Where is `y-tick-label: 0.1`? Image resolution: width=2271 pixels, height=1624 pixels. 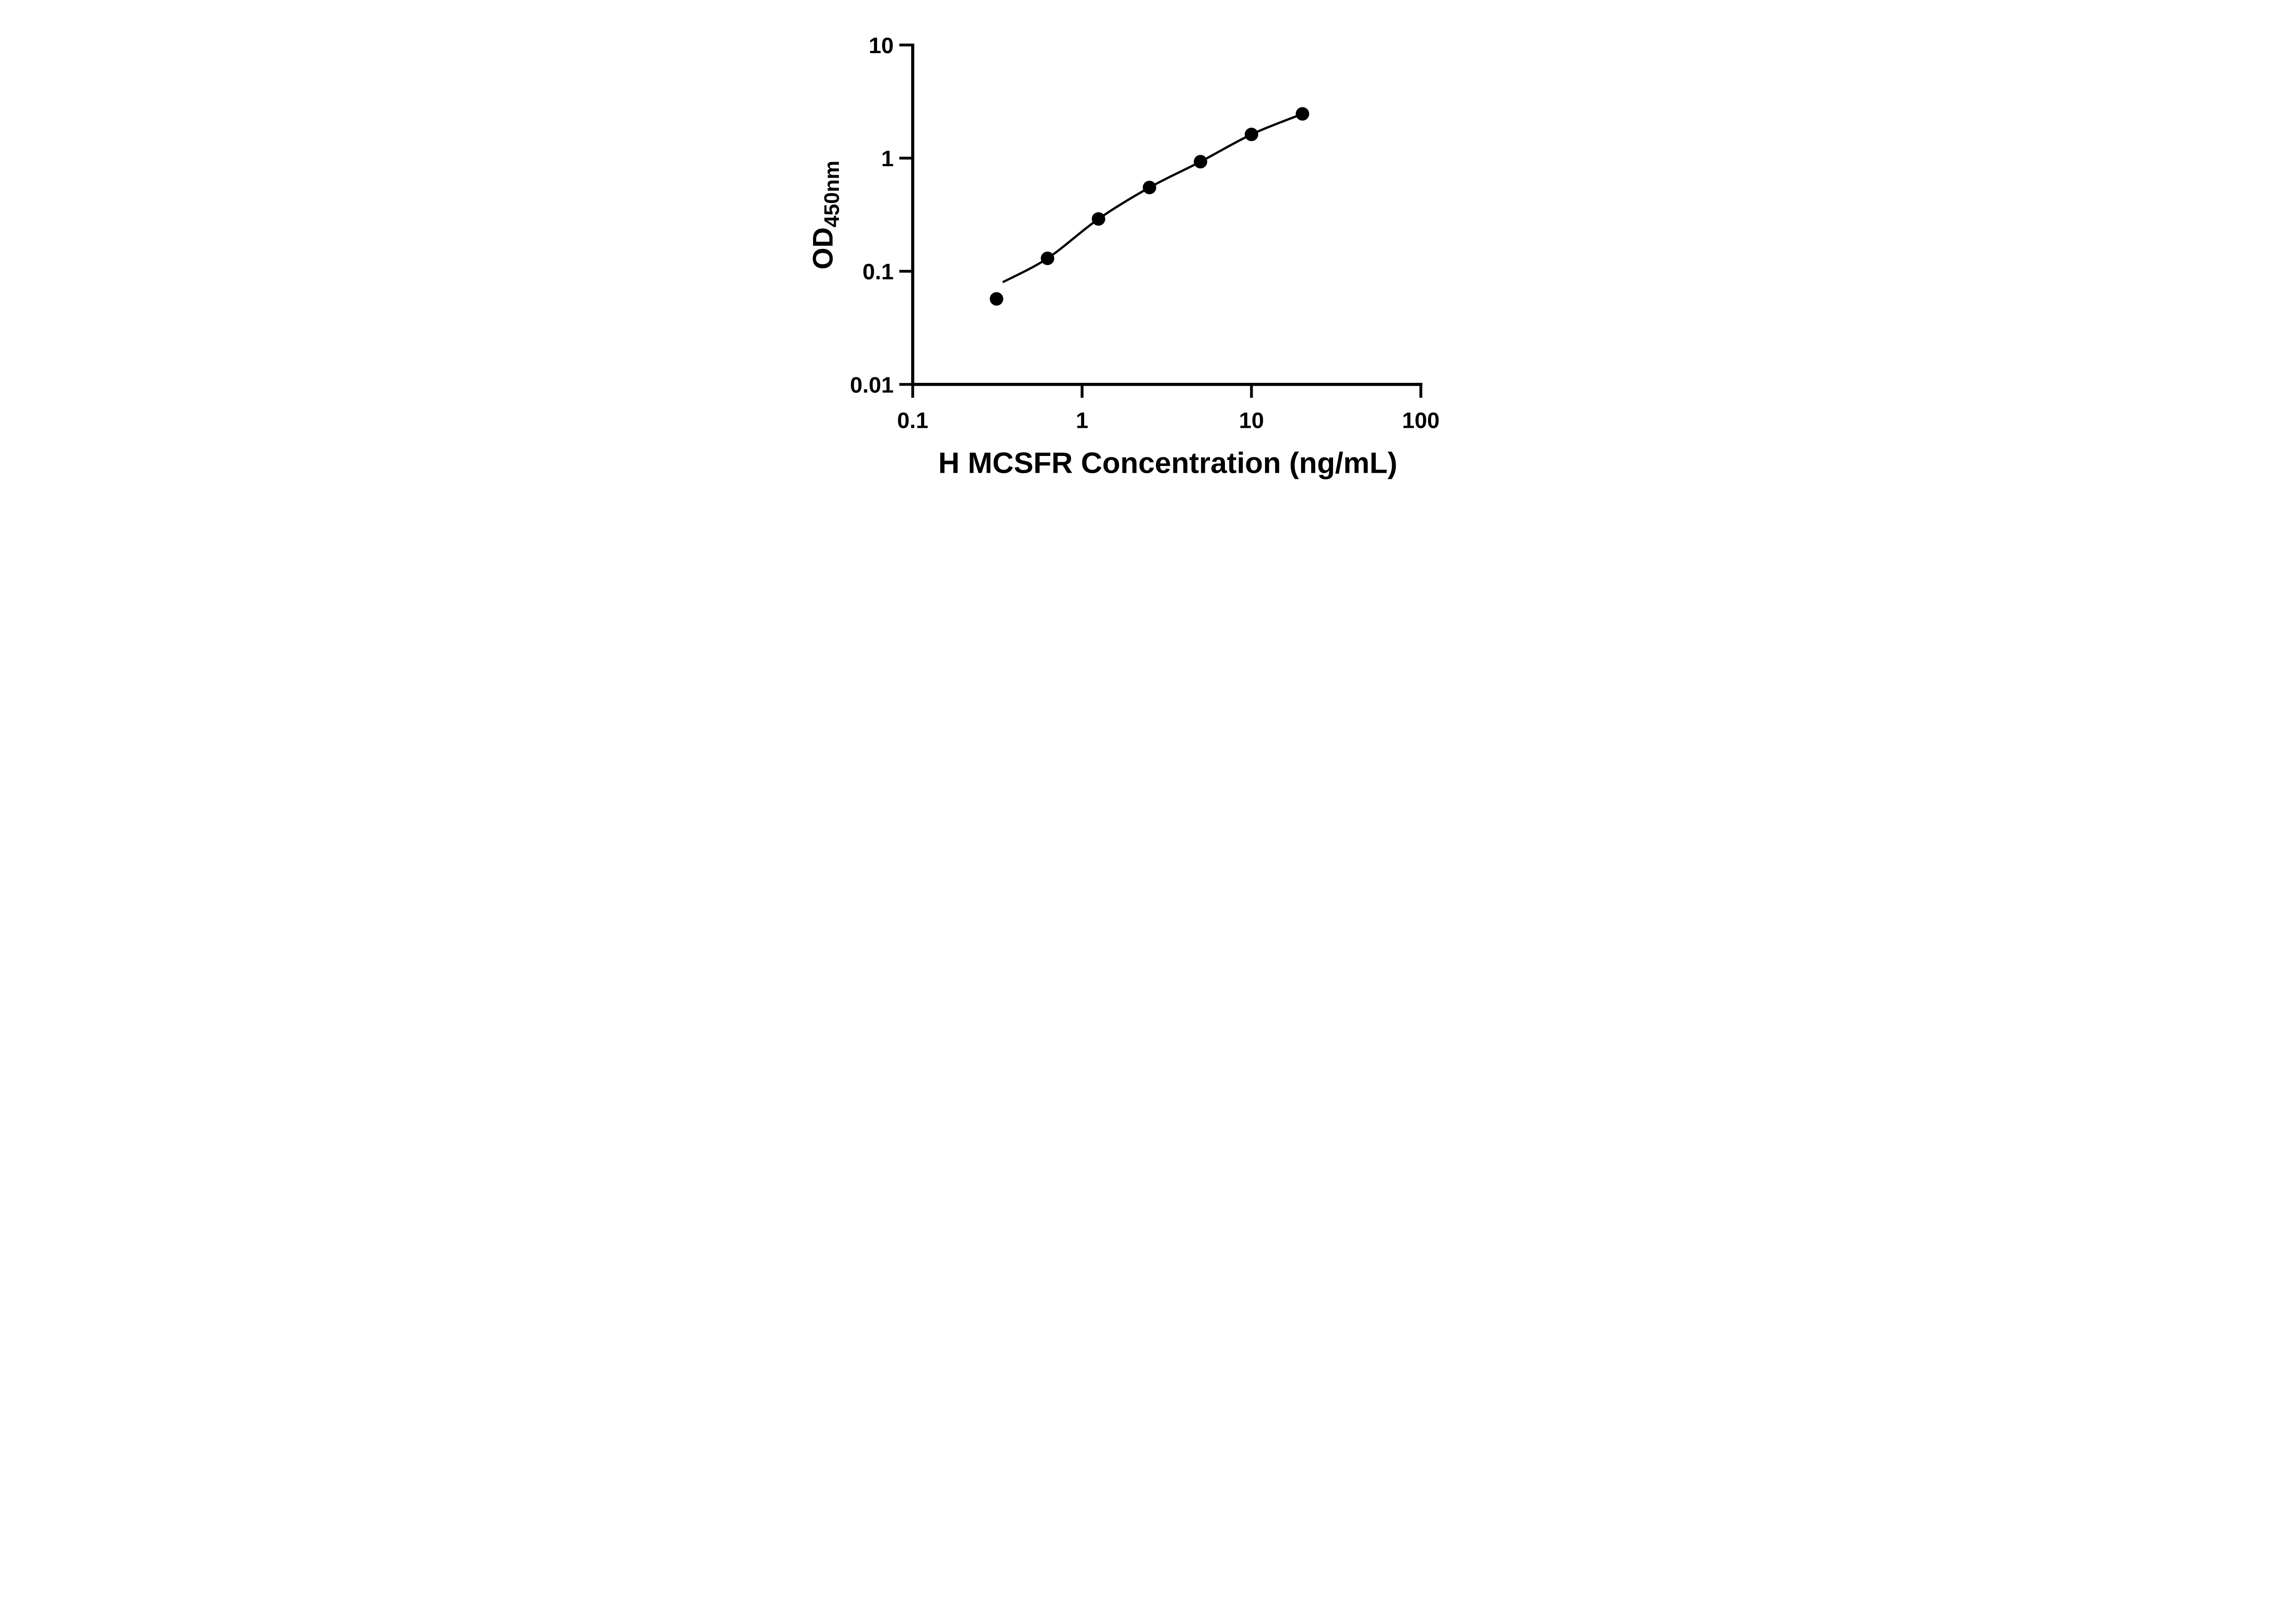 y-tick-label: 0.1 is located at coordinates (878, 271).